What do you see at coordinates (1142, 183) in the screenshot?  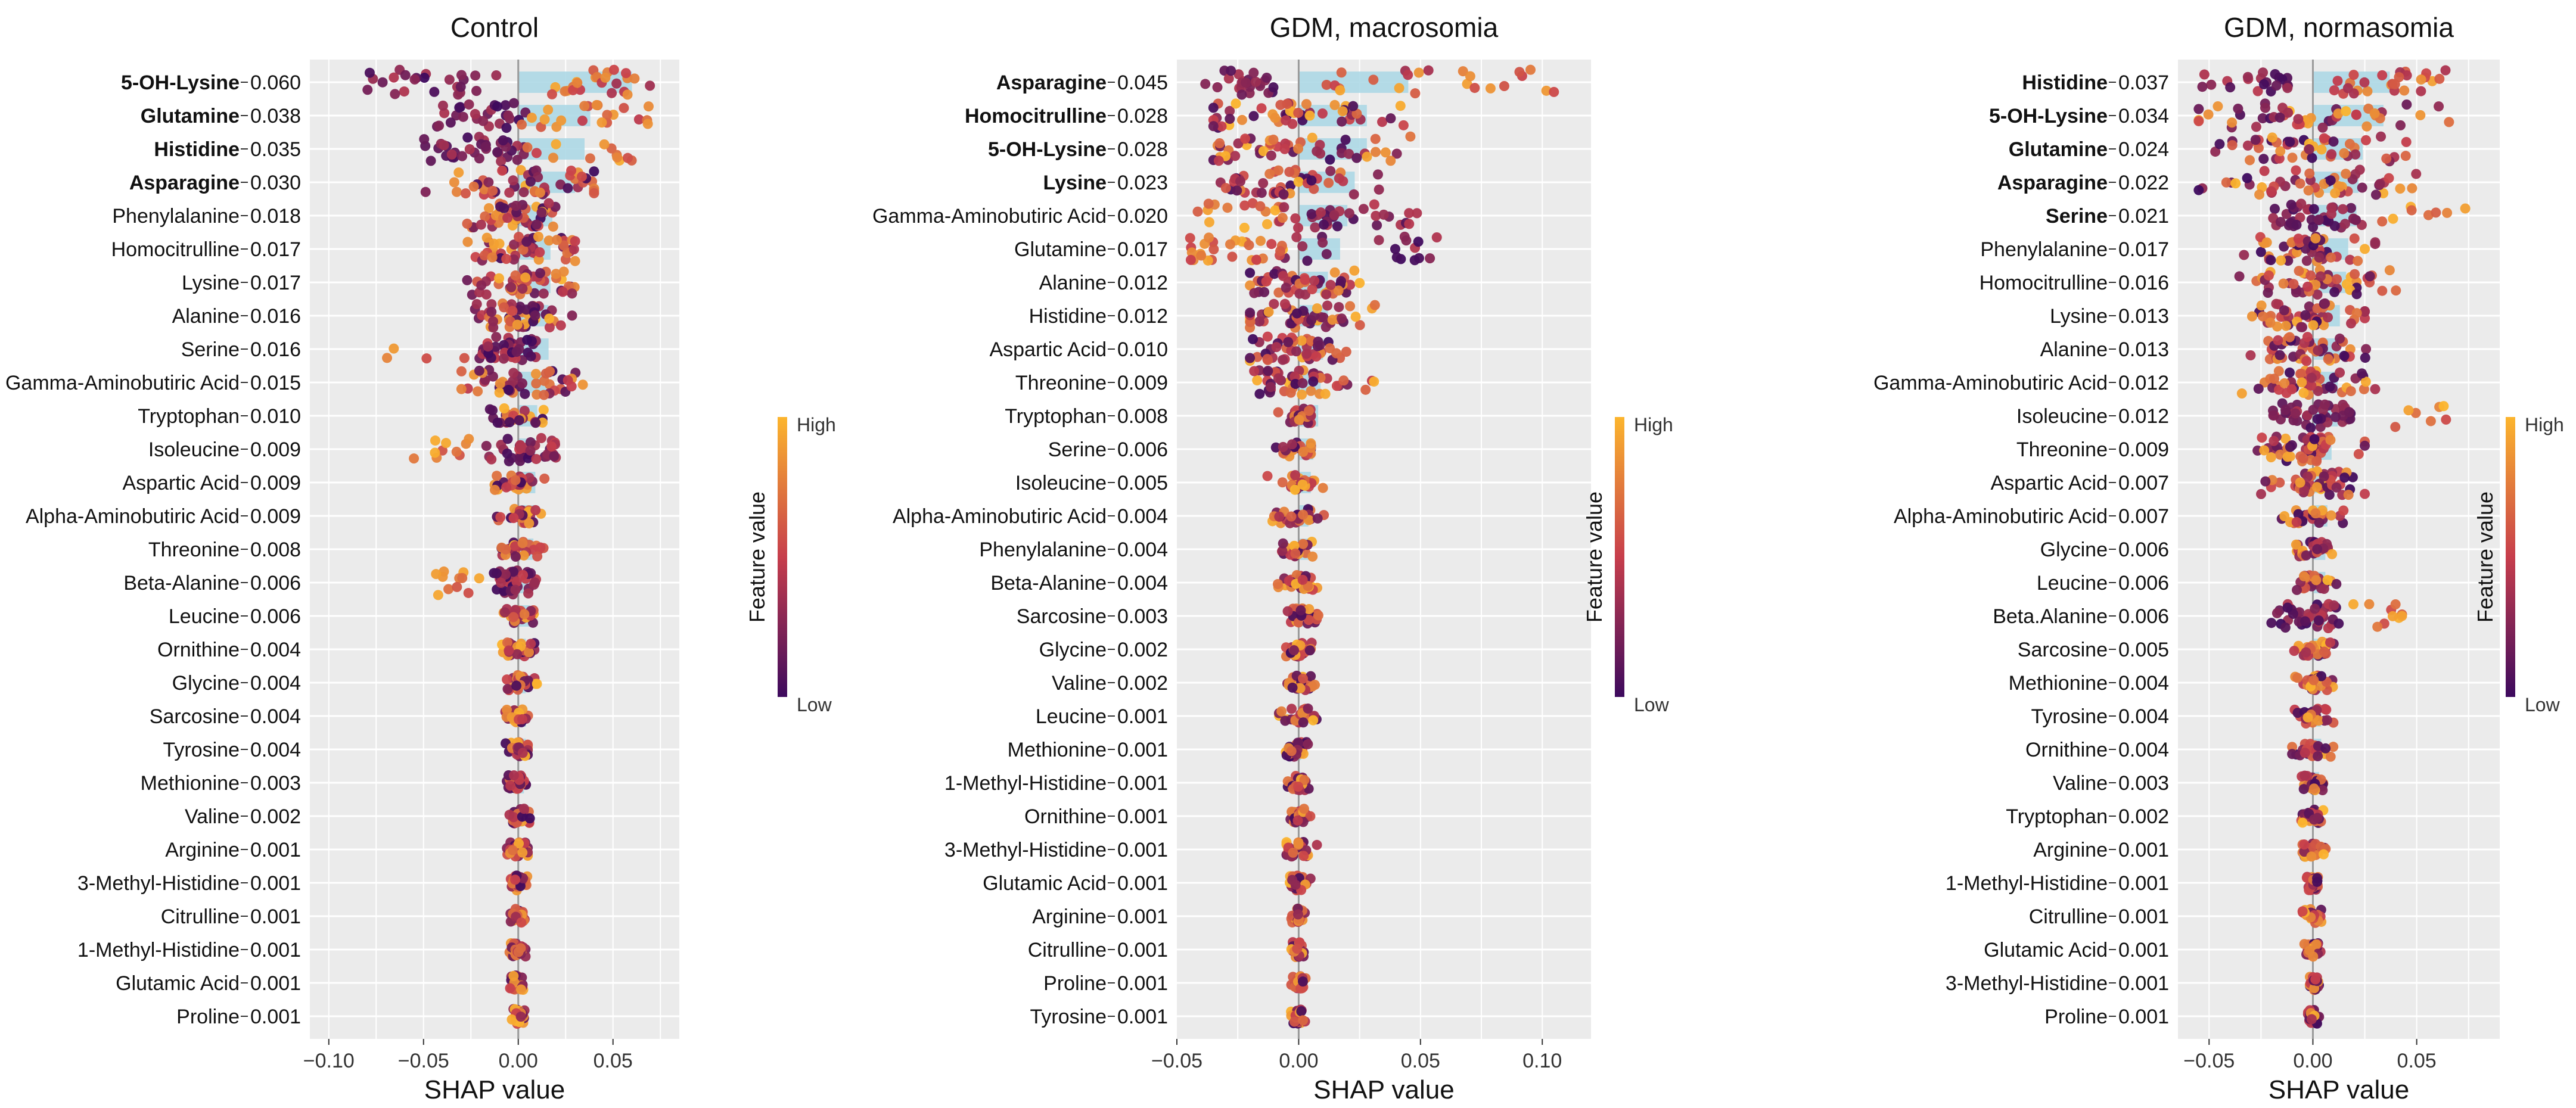 I see `feature-importance-value: 0.023` at bounding box center [1142, 183].